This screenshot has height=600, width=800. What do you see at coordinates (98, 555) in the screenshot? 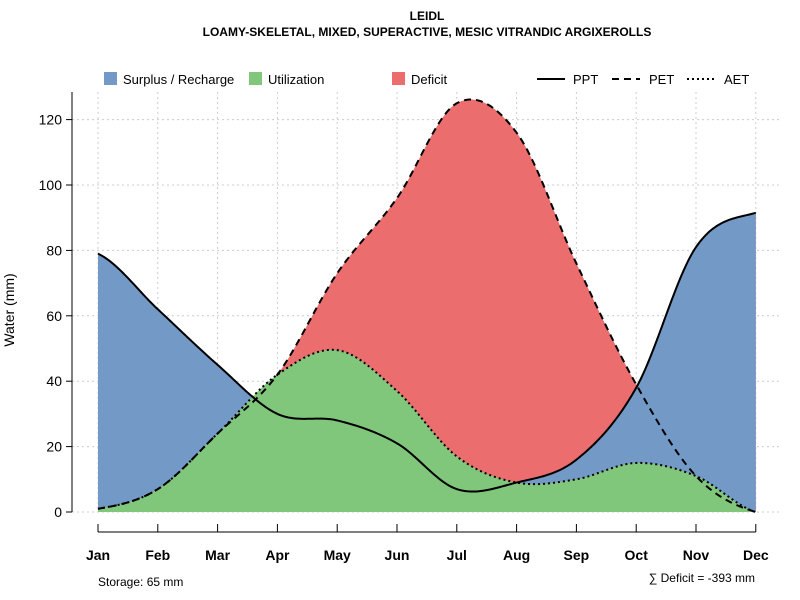
I see `x-tick-label-jan: Jan` at bounding box center [98, 555].